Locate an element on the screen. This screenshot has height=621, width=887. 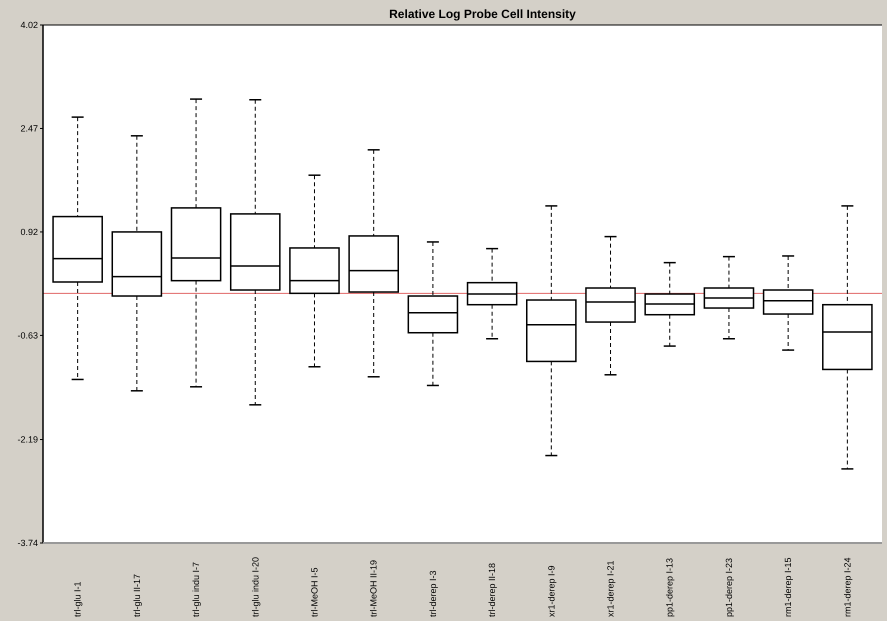
x-tick-label: xr1-derep I-9 is located at coordinates (551, 591).